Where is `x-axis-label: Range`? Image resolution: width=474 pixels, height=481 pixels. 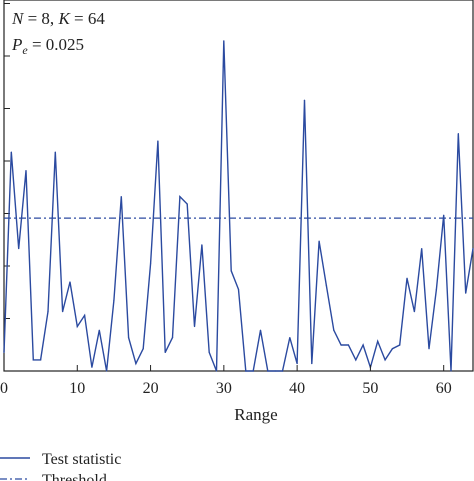
x-axis-label: Range is located at coordinates (255, 414).